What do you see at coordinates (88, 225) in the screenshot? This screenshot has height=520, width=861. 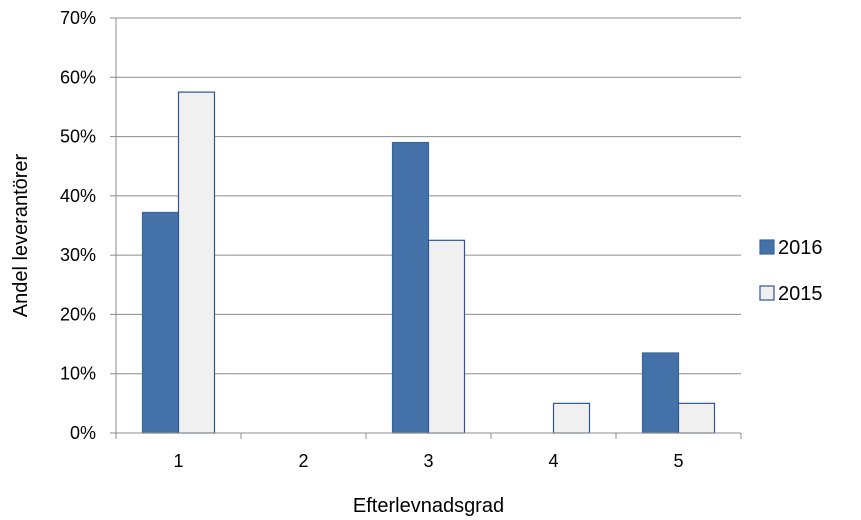 I see `y-axis-ticks: 0% 10% 20% 30% 40% 50% 60% 70%` at bounding box center [88, 225].